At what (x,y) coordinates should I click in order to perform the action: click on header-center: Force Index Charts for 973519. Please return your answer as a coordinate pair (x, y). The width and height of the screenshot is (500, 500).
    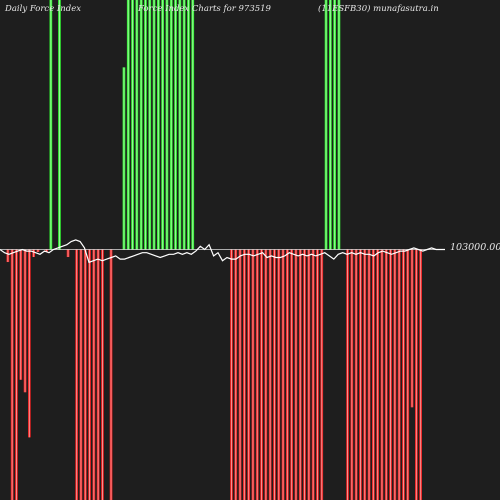
    Looking at the image, I should click on (204, 9).